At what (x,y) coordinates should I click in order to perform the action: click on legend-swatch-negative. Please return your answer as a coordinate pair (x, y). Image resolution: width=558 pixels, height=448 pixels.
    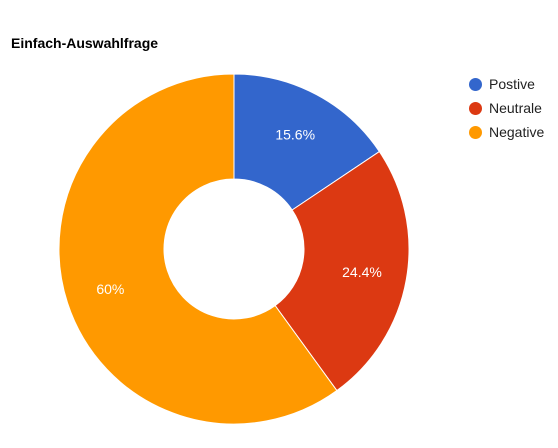
    Looking at the image, I should click on (475, 132).